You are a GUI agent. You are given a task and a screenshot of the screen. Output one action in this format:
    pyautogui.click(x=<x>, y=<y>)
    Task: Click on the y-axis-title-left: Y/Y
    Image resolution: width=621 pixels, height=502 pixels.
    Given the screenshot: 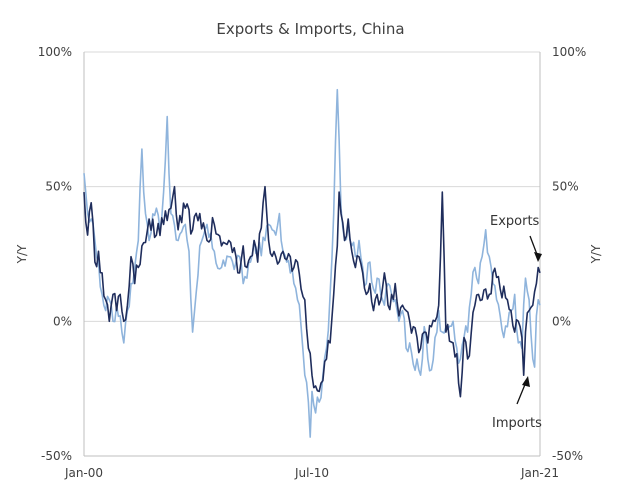 What is the action you would take?
    pyautogui.click(x=22, y=254)
    